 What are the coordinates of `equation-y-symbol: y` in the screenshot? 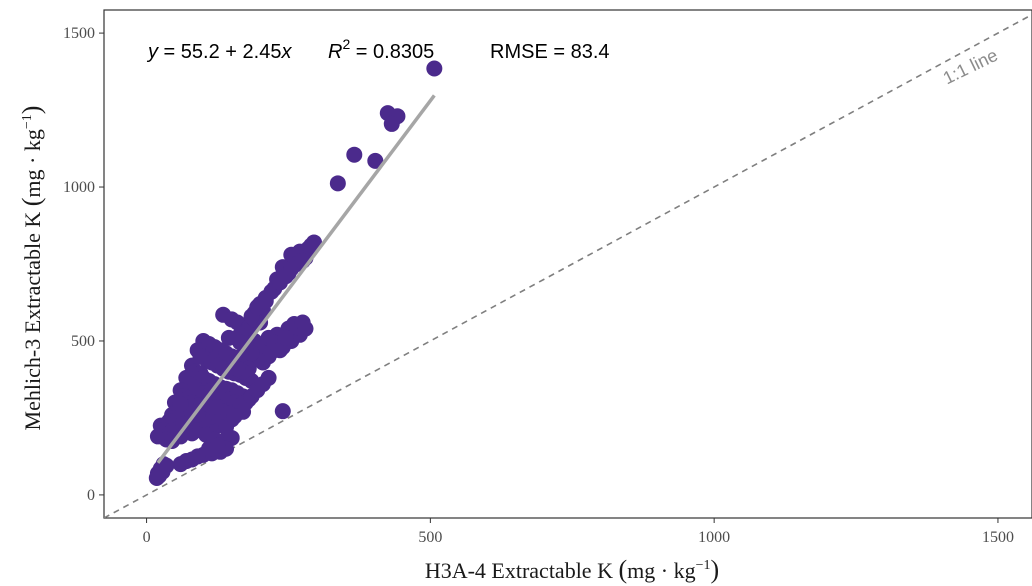 It's located at (152, 52).